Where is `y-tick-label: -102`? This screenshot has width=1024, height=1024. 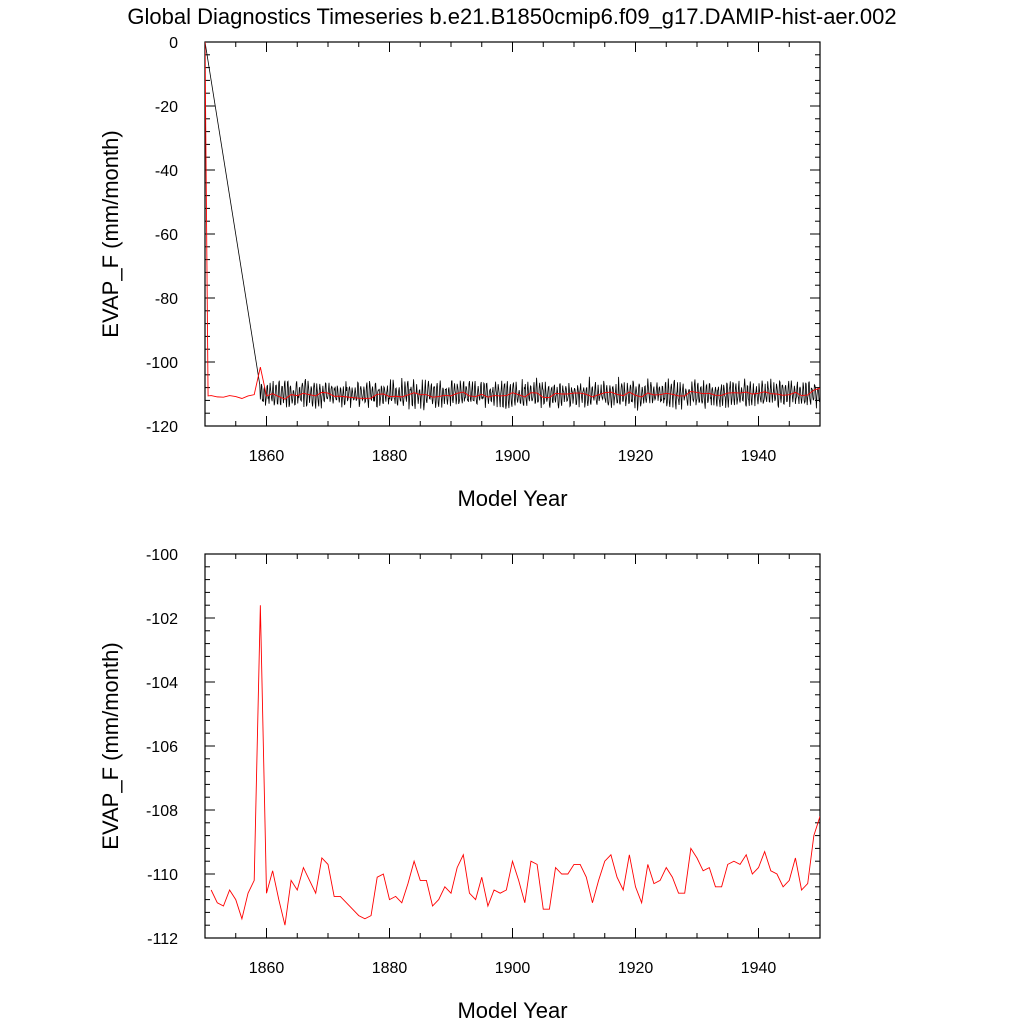
y-tick-label: -102 is located at coordinates (162, 619).